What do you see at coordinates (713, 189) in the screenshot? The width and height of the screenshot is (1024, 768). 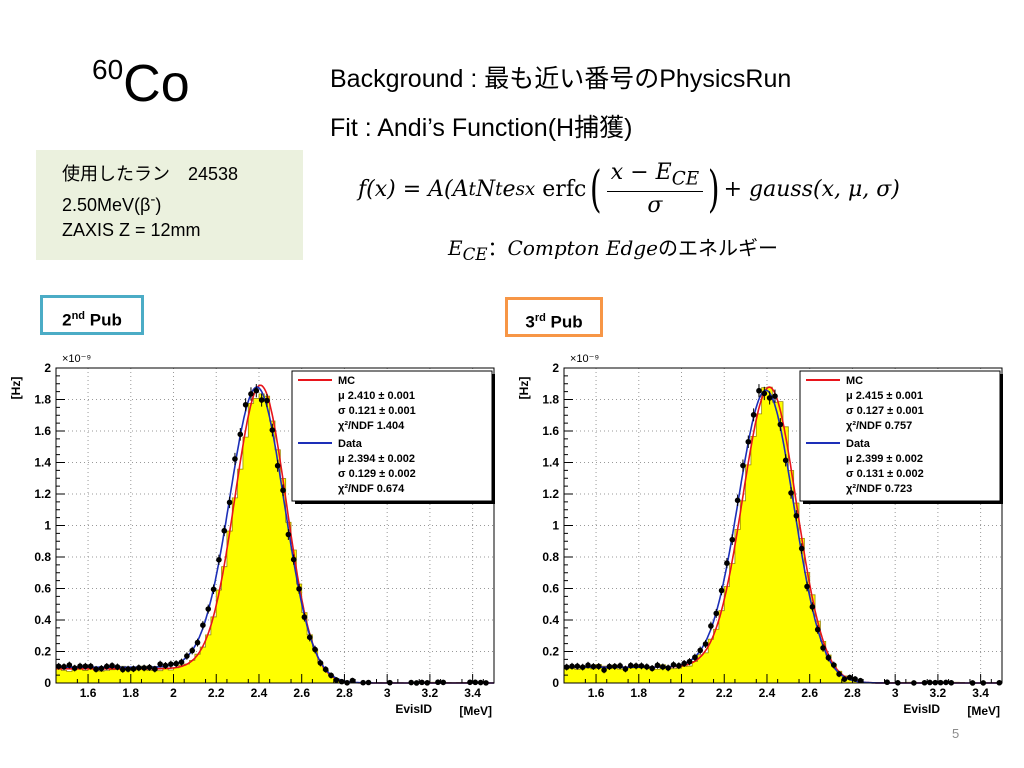 I see `right-paren-glyph: )` at bounding box center [713, 189].